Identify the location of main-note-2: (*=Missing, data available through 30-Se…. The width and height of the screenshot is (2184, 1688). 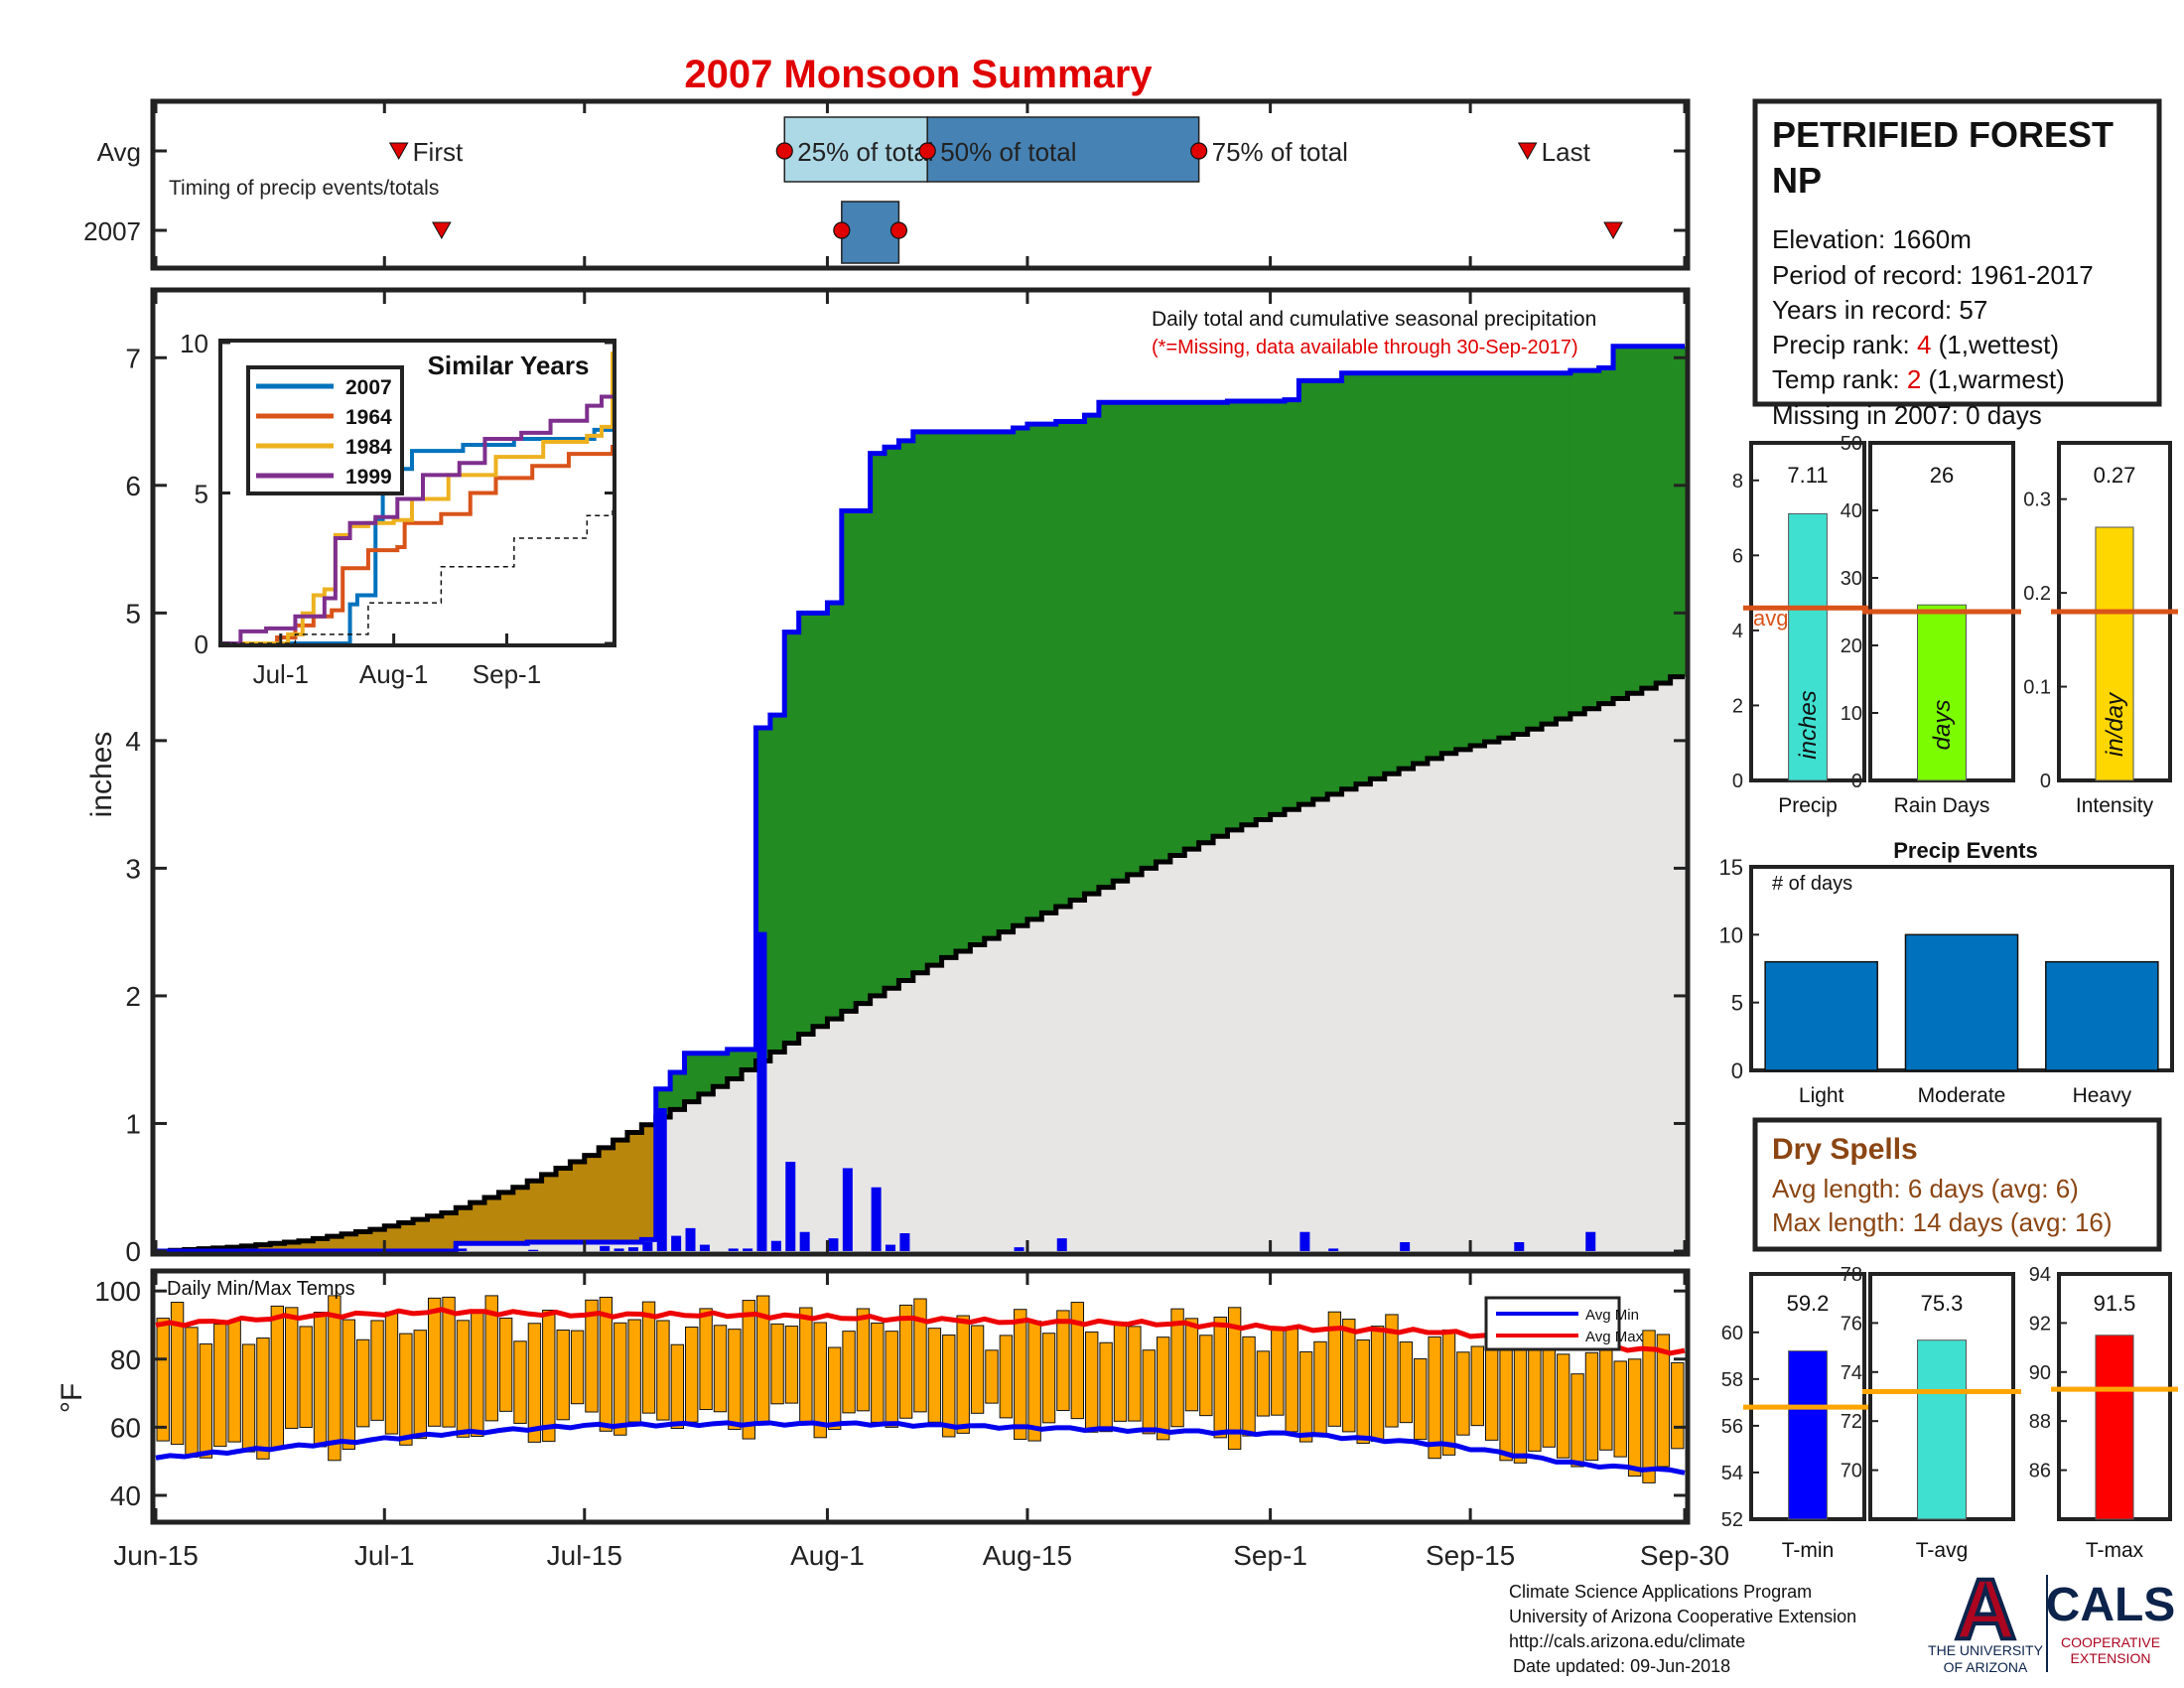
(1365, 347).